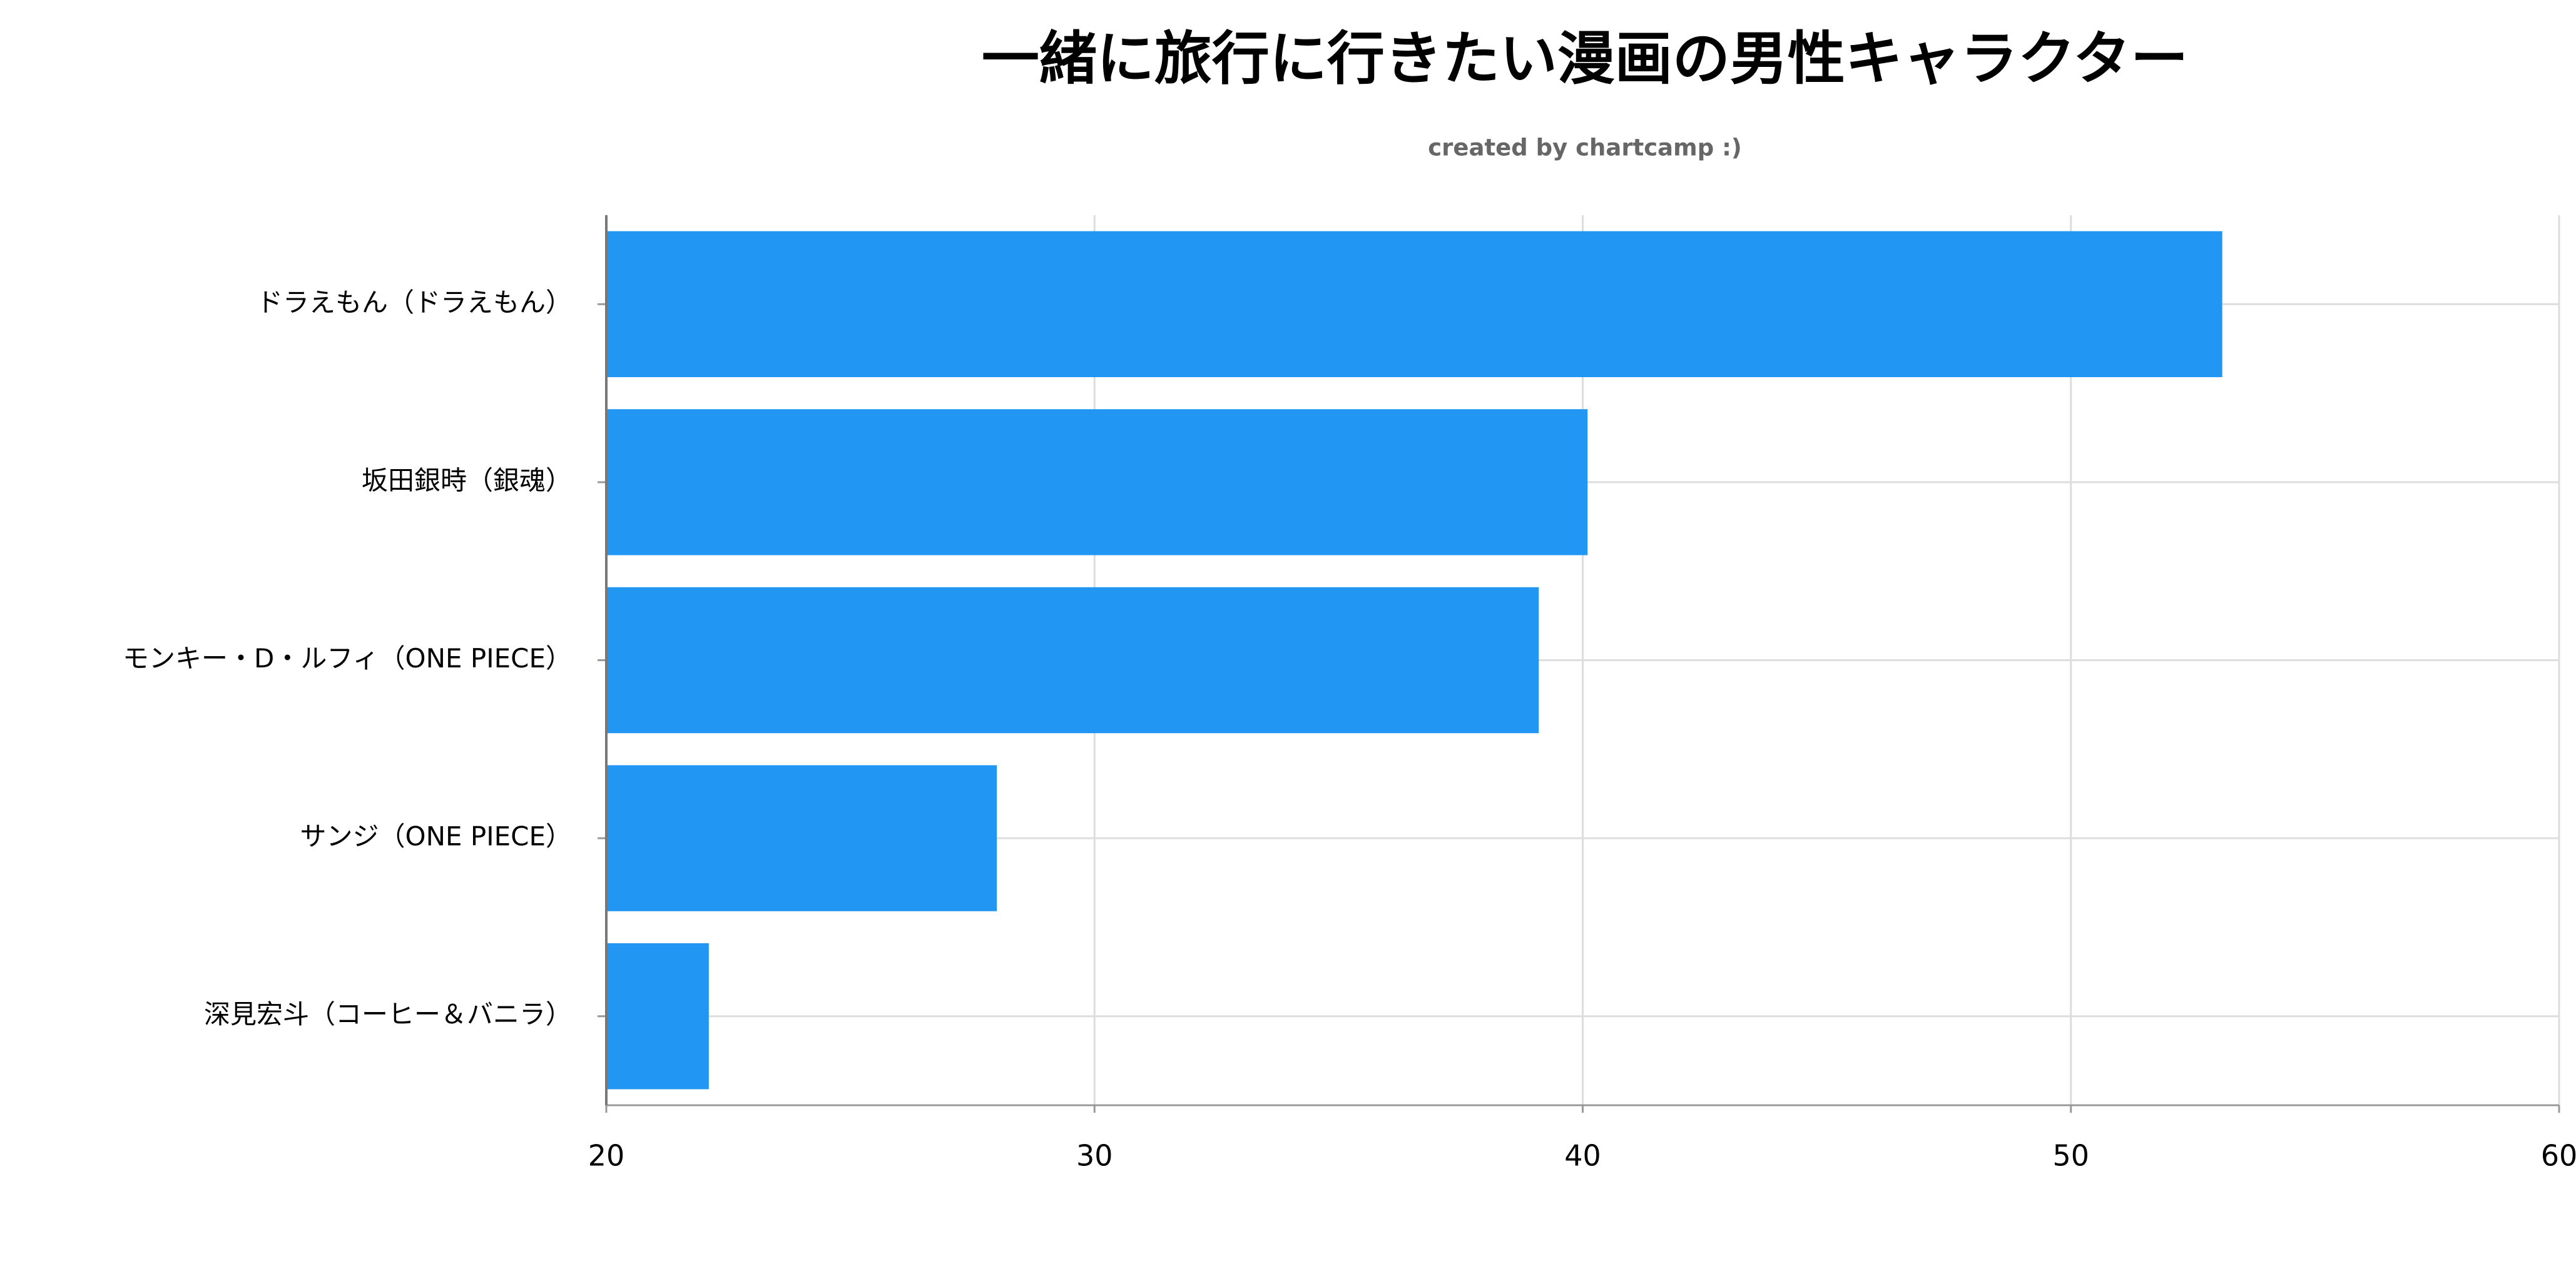 This screenshot has height=1281, width=2576. Describe the element at coordinates (2559, 1156) in the screenshot. I see `x-tick-label: 60` at that location.